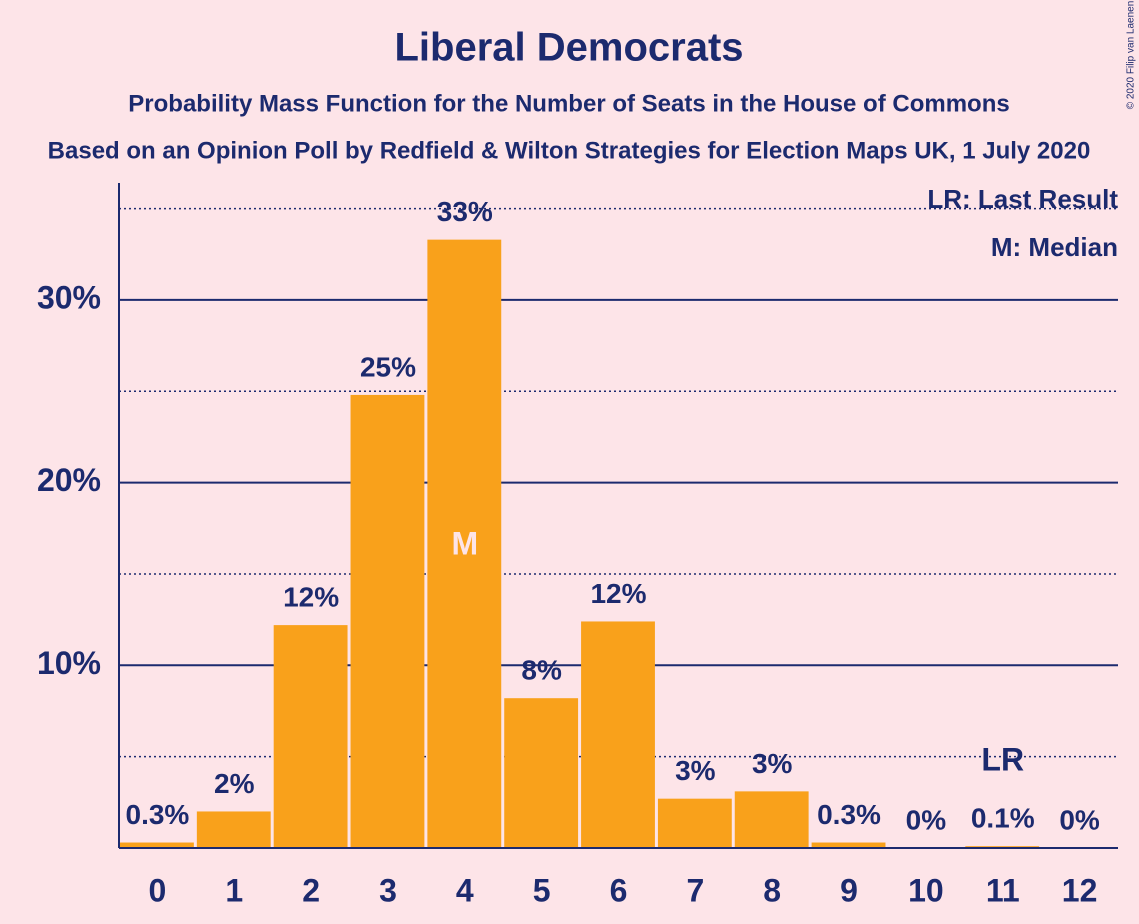 The width and height of the screenshot is (1139, 924). What do you see at coordinates (1022, 199) in the screenshot?
I see `legend-entry: LR: Last Result` at bounding box center [1022, 199].